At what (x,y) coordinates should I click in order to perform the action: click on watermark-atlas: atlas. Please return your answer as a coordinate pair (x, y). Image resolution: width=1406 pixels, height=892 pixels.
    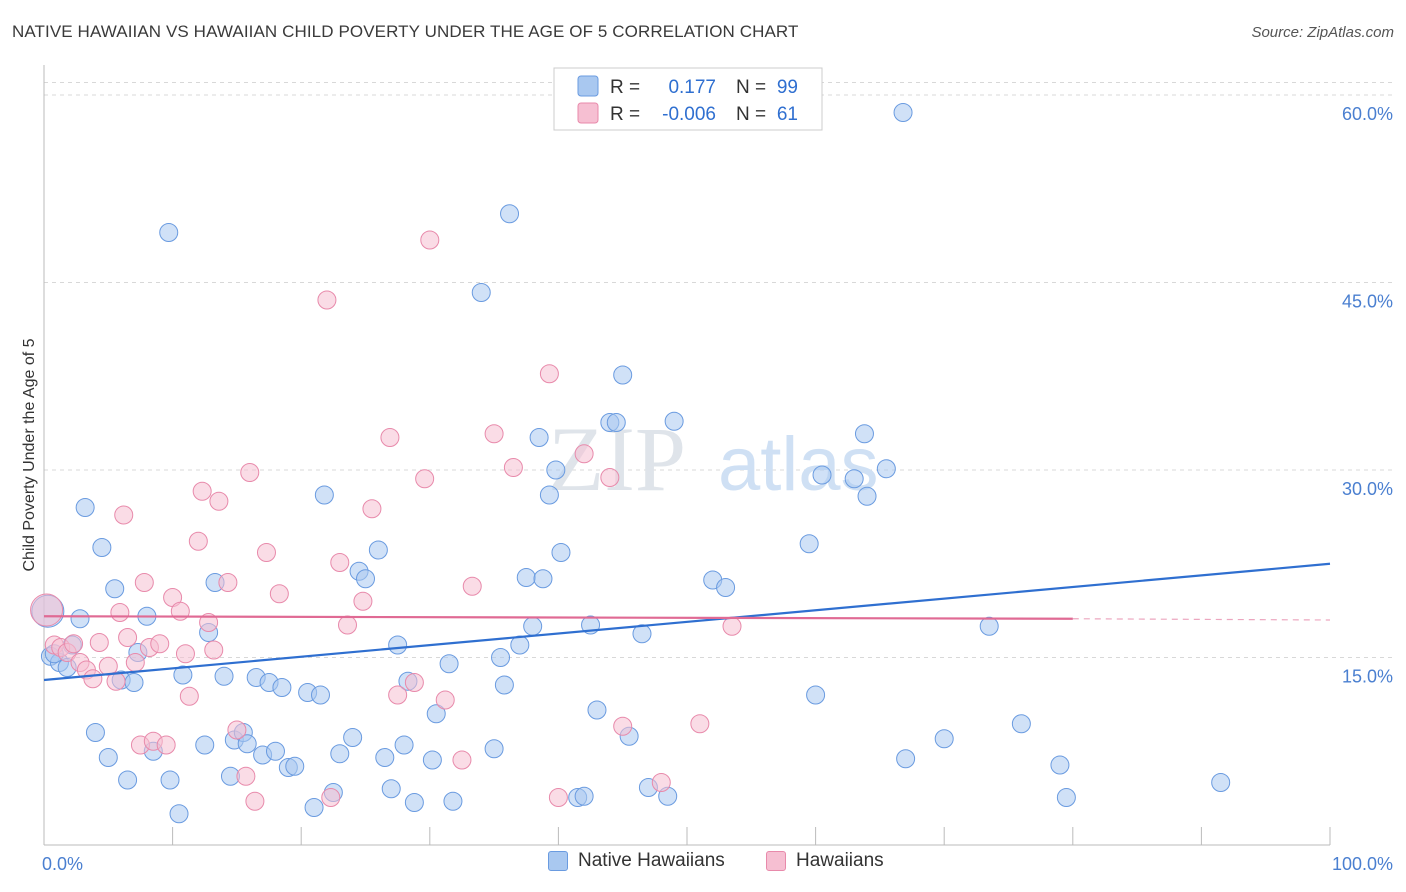
    Looking at the image, I should click on (798, 464).